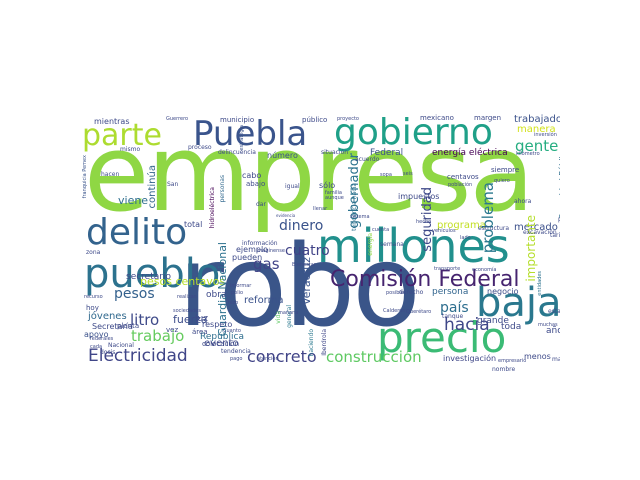  What do you see at coordinates (148, 277) in the screenshot?
I see `word-secretario: secretario` at bounding box center [148, 277].